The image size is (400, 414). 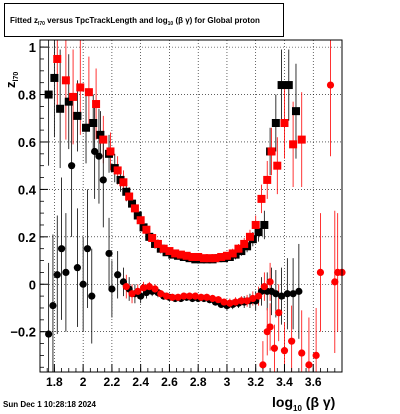 I want to click on y-tick-label: 0.4, so click(x=27, y=189).